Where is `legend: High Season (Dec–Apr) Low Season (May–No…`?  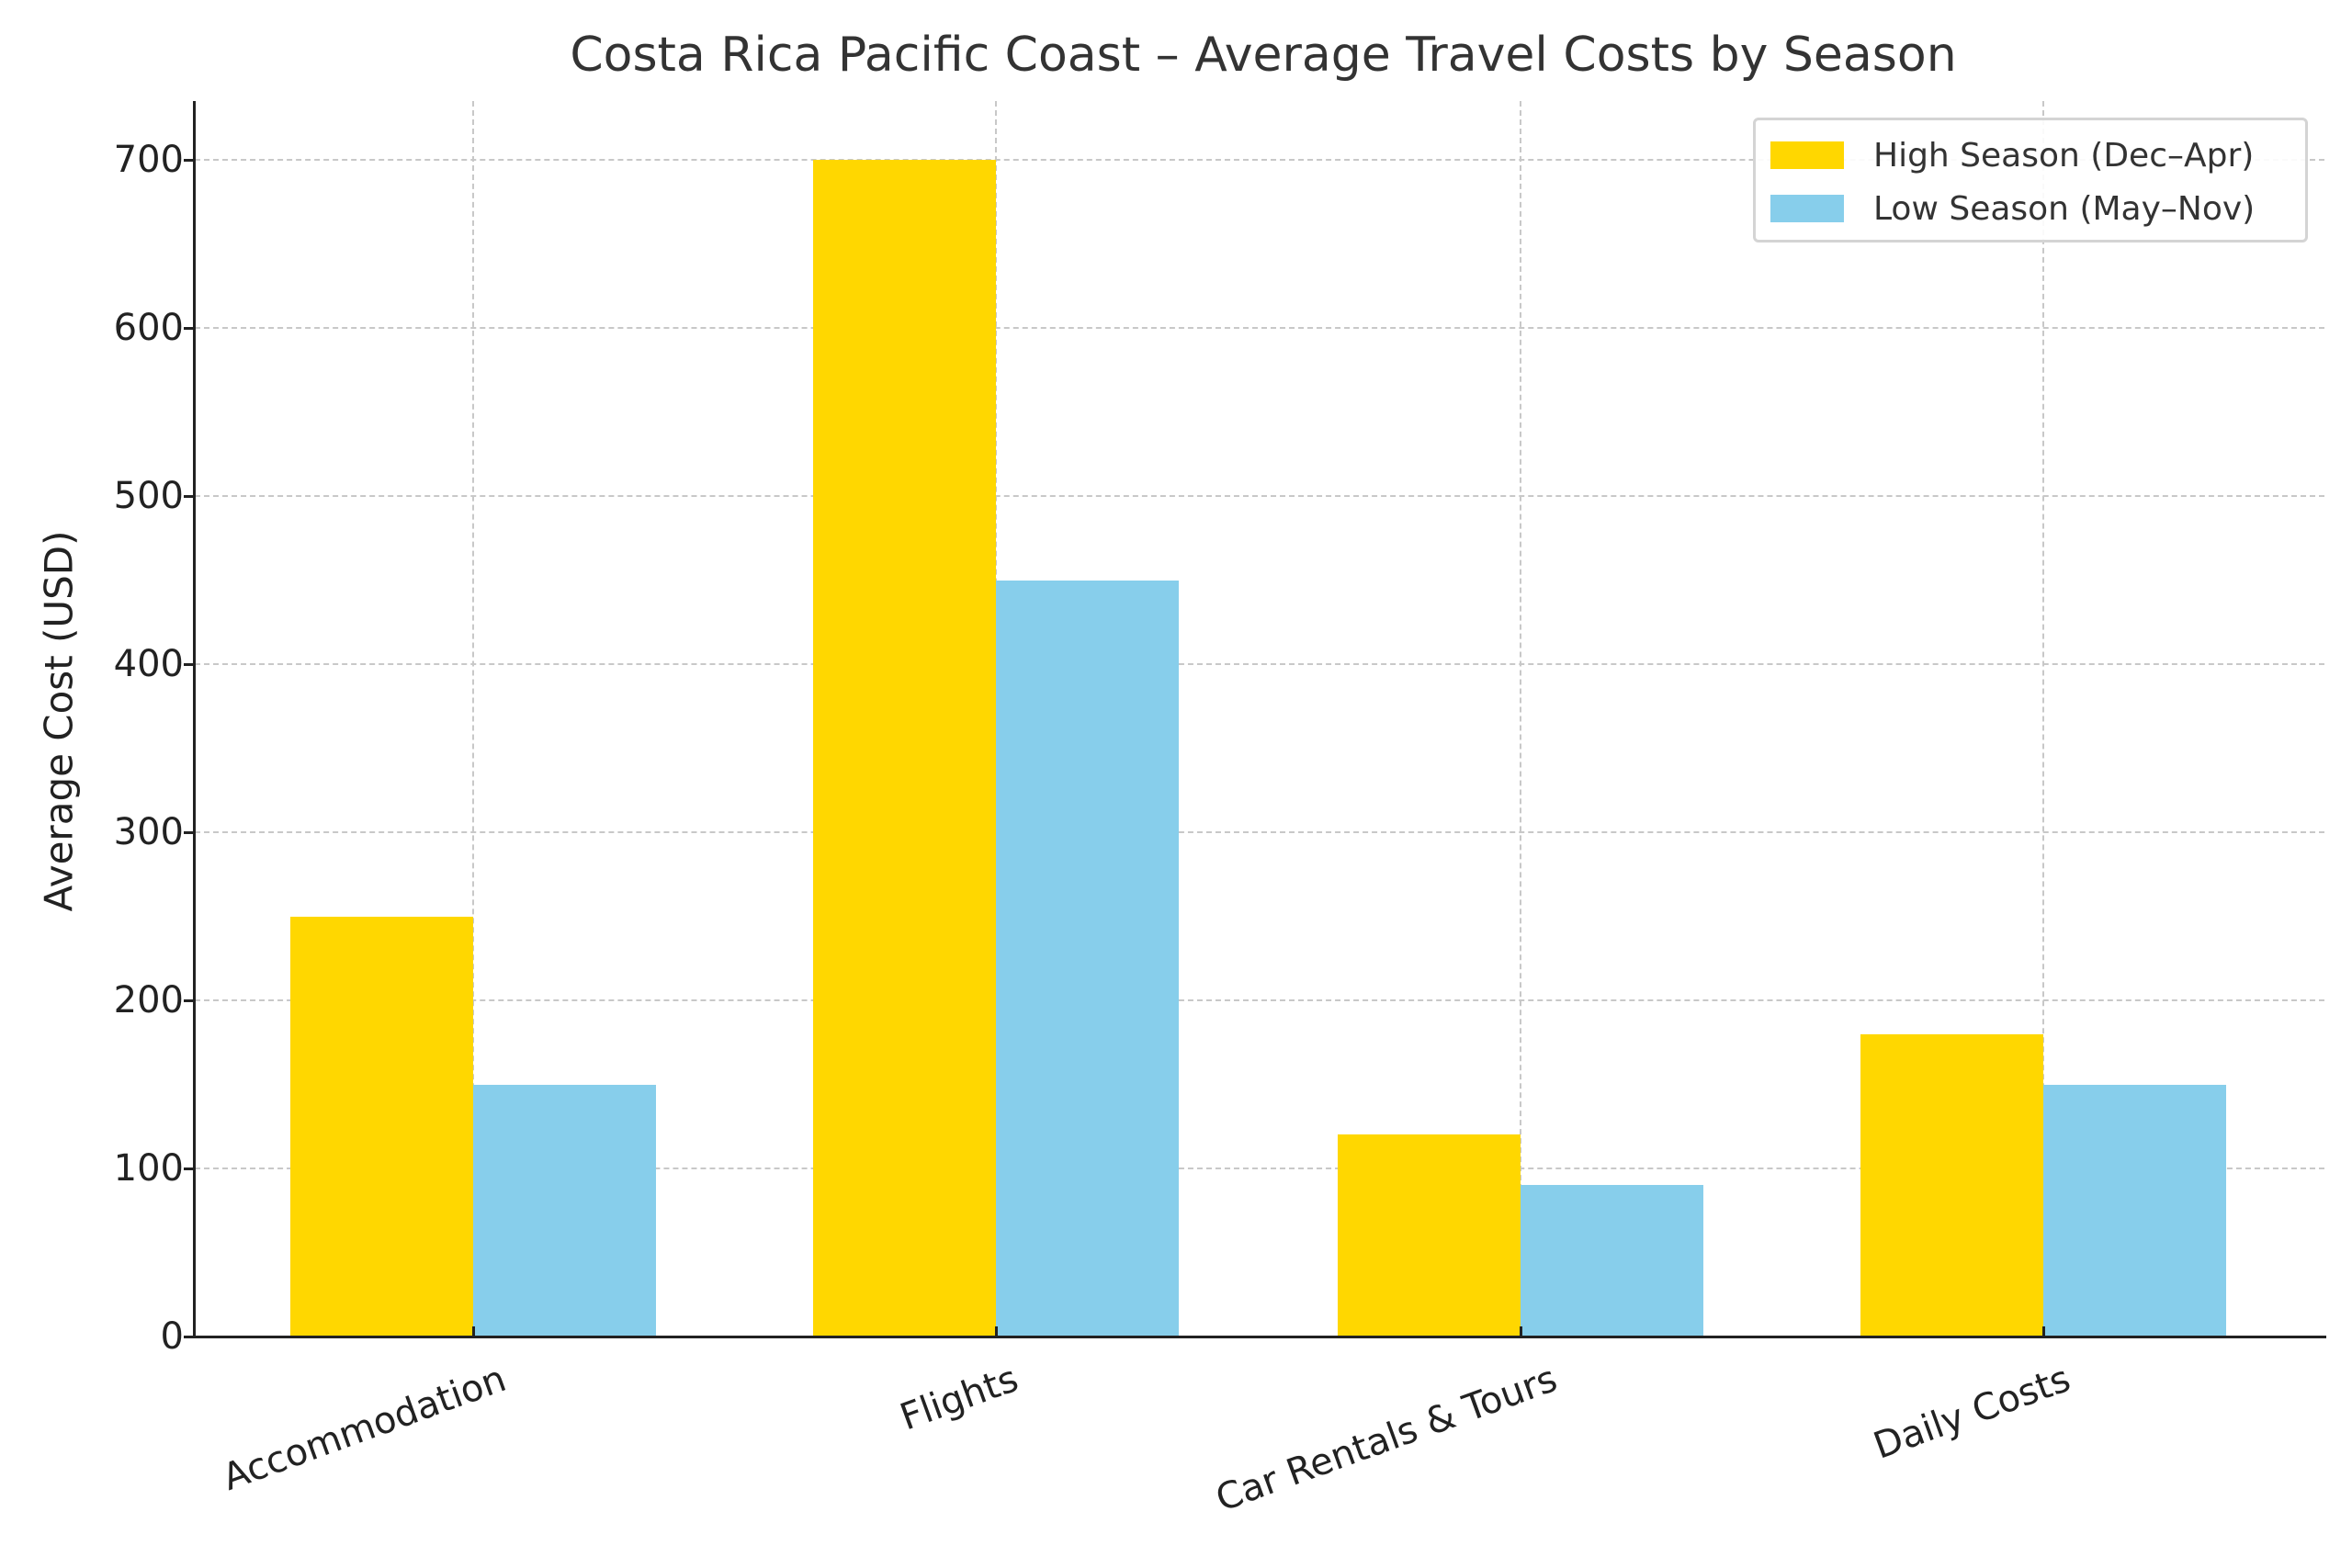
legend: High Season (Dec–Apr) Low Season (May–No… is located at coordinates (2030, 181).